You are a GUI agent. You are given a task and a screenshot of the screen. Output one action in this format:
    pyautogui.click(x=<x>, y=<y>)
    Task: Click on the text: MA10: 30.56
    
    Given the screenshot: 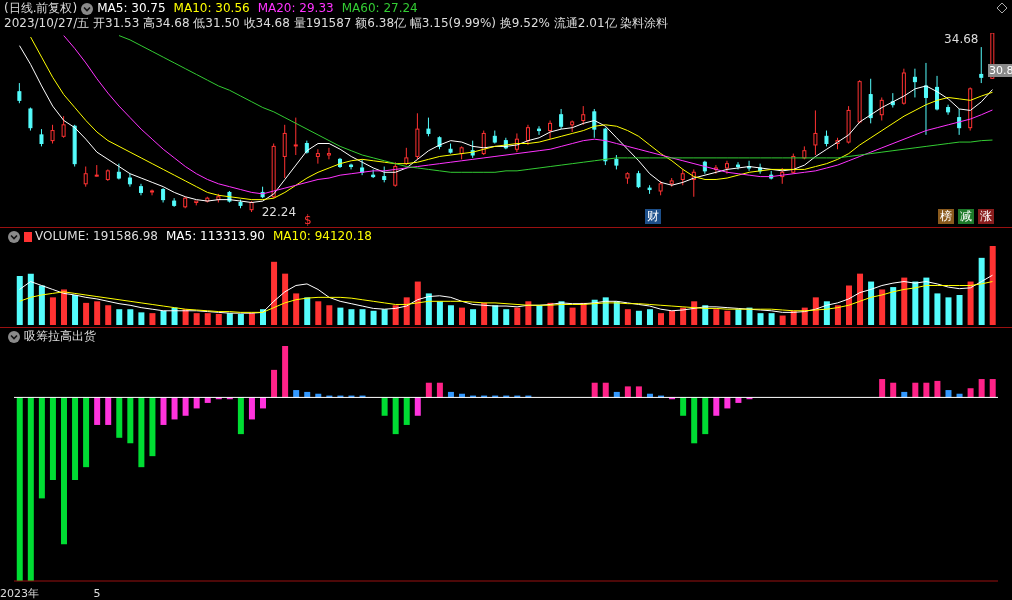 What is the action you would take?
    pyautogui.click(x=211, y=8)
    